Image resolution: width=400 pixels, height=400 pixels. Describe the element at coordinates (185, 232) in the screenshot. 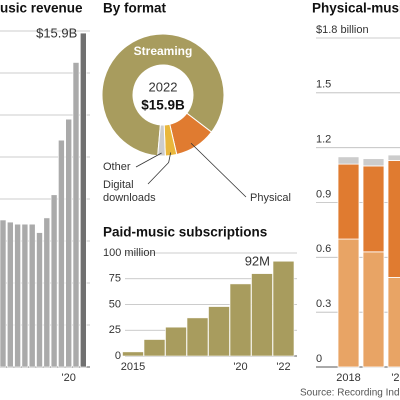

I see `chart-title: Paid-music subscriptions` at that location.